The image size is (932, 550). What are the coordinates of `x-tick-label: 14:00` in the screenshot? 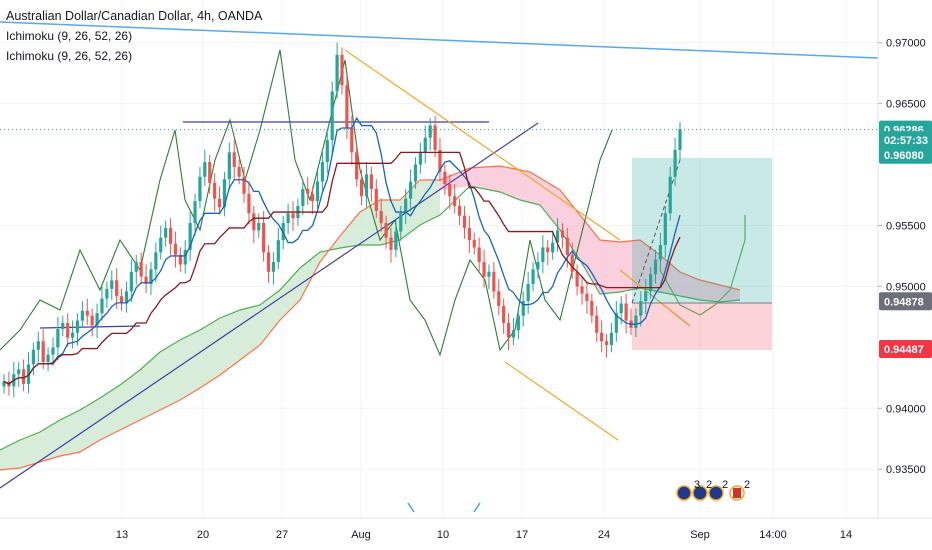 It's located at (773, 535).